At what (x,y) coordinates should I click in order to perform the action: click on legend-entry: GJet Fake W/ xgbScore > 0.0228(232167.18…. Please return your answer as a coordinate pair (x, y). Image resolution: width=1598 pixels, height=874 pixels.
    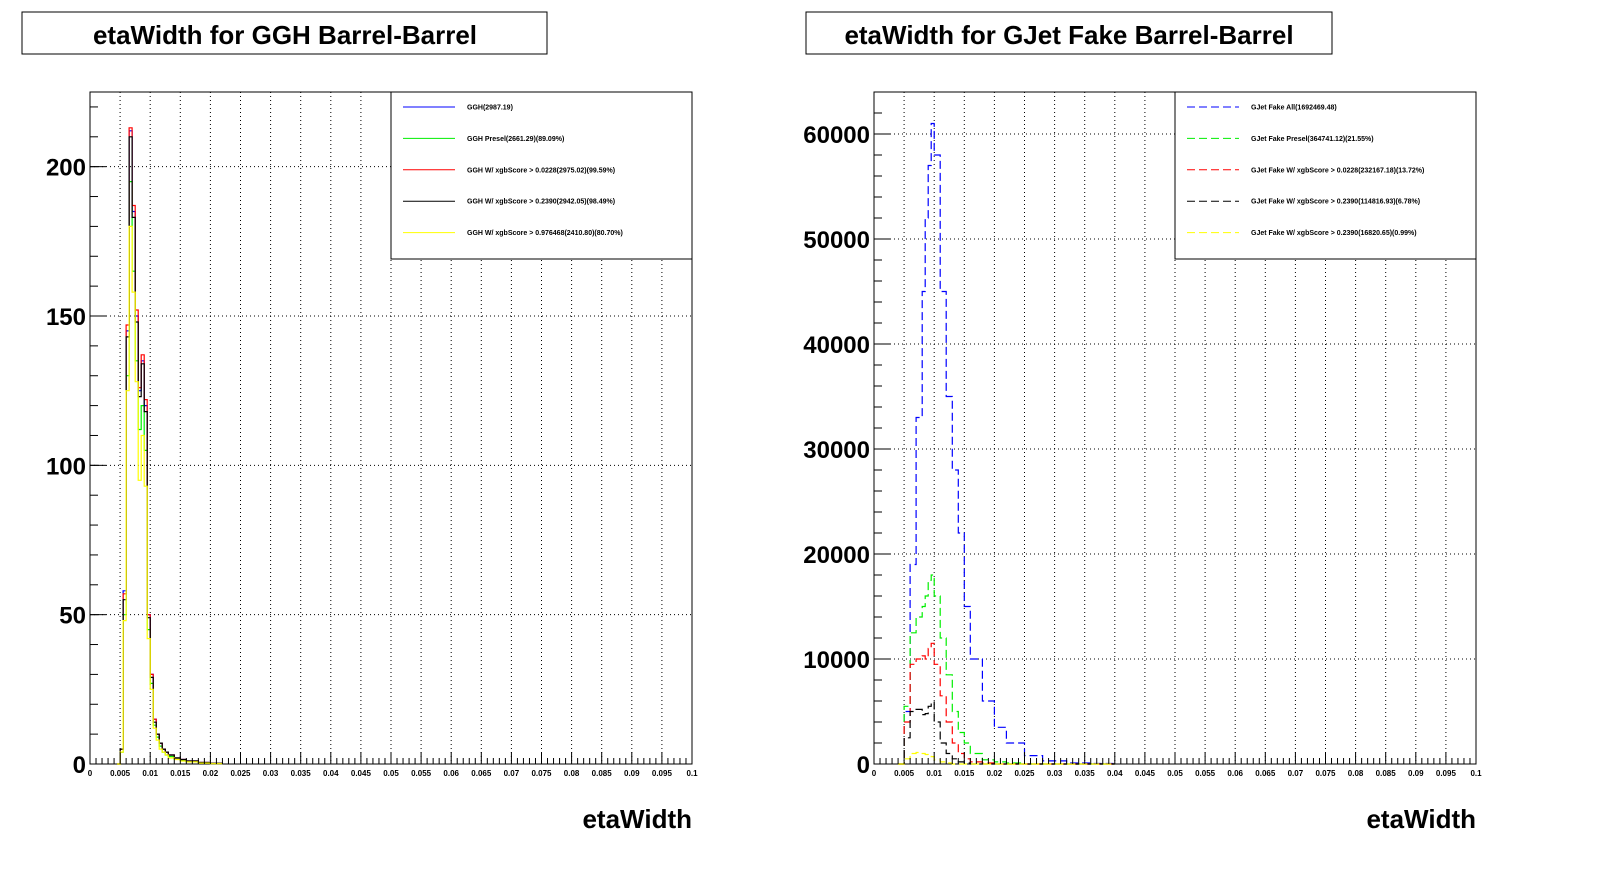
    Looking at the image, I should click on (1337, 170).